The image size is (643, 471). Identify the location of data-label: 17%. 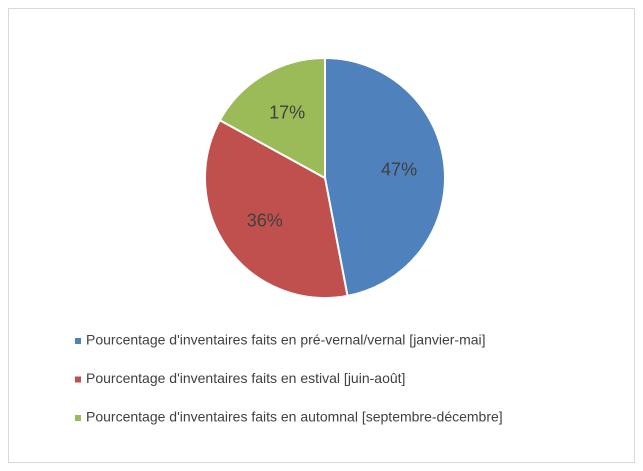
(287, 113).